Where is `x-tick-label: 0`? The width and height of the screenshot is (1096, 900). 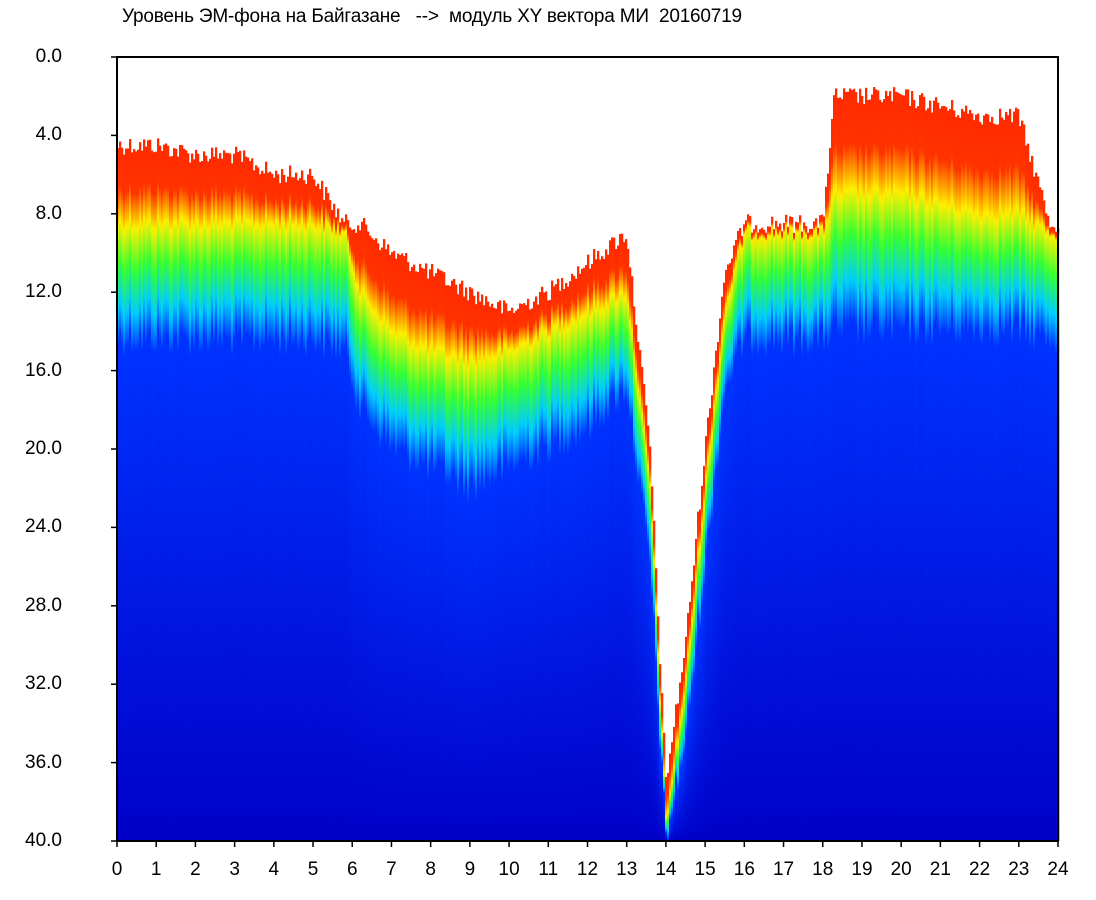 x-tick-label: 0 is located at coordinates (117, 869).